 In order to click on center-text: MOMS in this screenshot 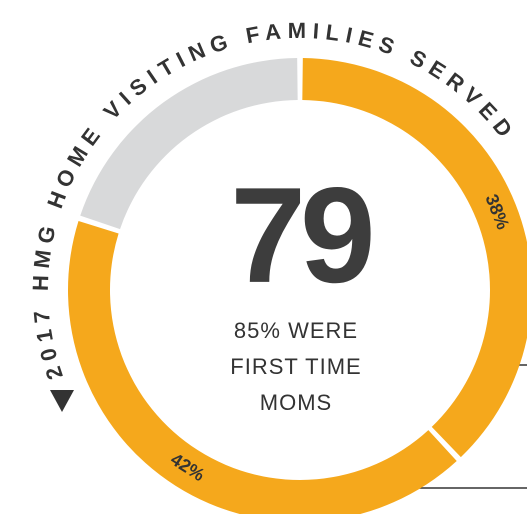, I will do `click(296, 402)`.